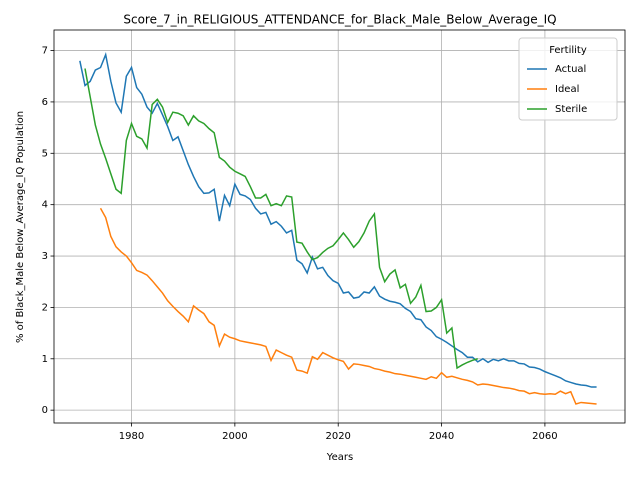  Describe the element at coordinates (568, 79) in the screenshot. I see `legend-box` at that location.